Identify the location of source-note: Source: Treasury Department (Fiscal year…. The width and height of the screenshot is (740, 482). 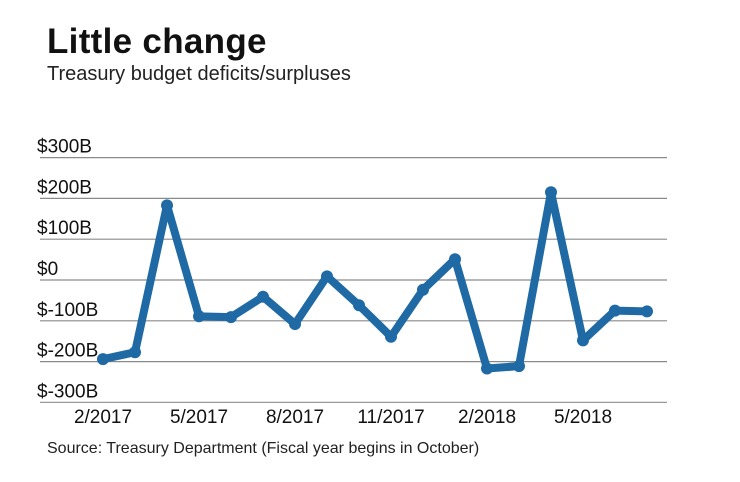
(263, 448).